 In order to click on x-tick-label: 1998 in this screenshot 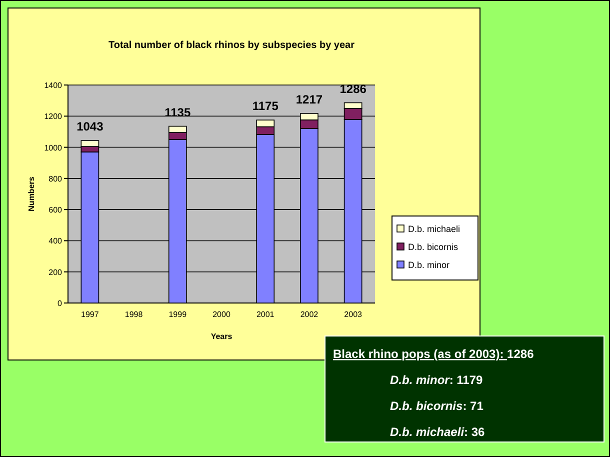, I will do `click(134, 314)`.